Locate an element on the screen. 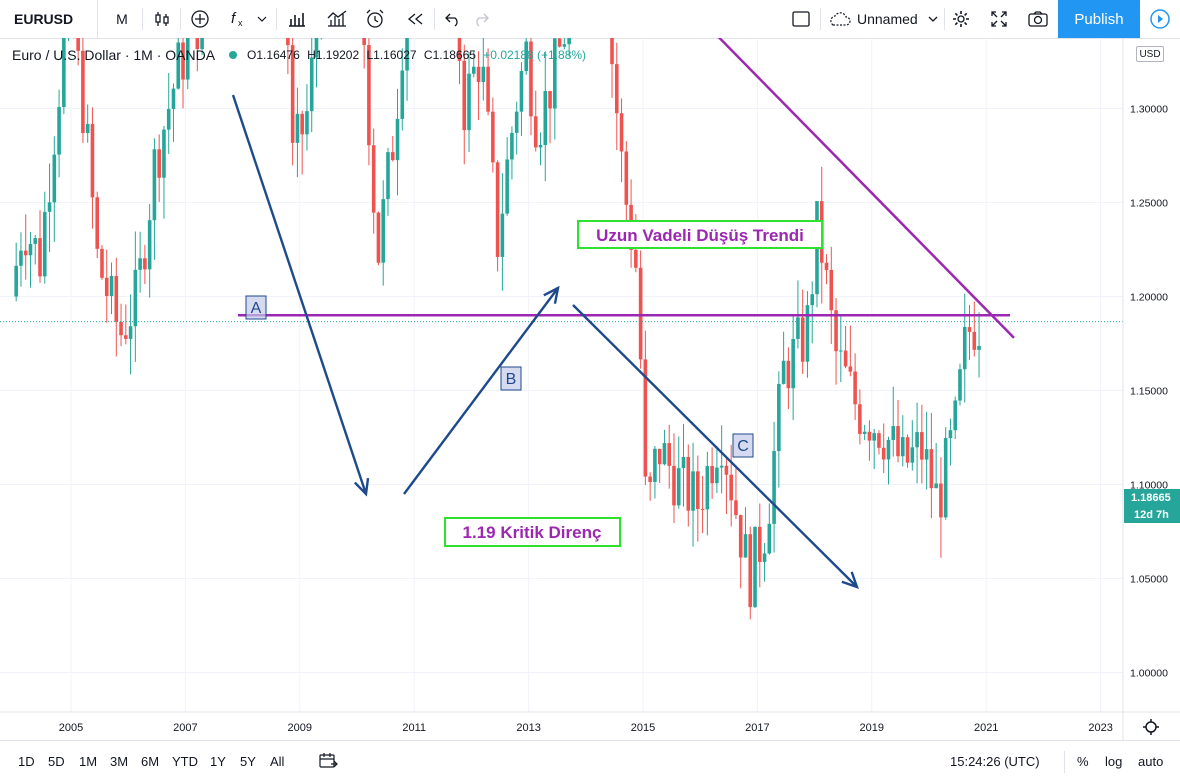 The height and width of the screenshot is (783, 1180). svg-text: x is located at coordinates (240, 23).